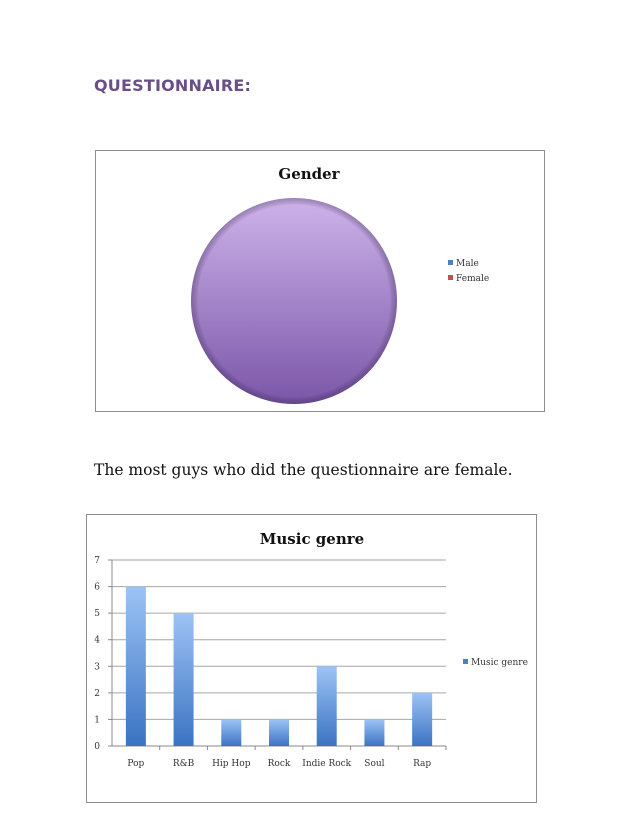  What do you see at coordinates (312, 539) in the screenshot?
I see `music-genre-chart-title: Music genre` at bounding box center [312, 539].